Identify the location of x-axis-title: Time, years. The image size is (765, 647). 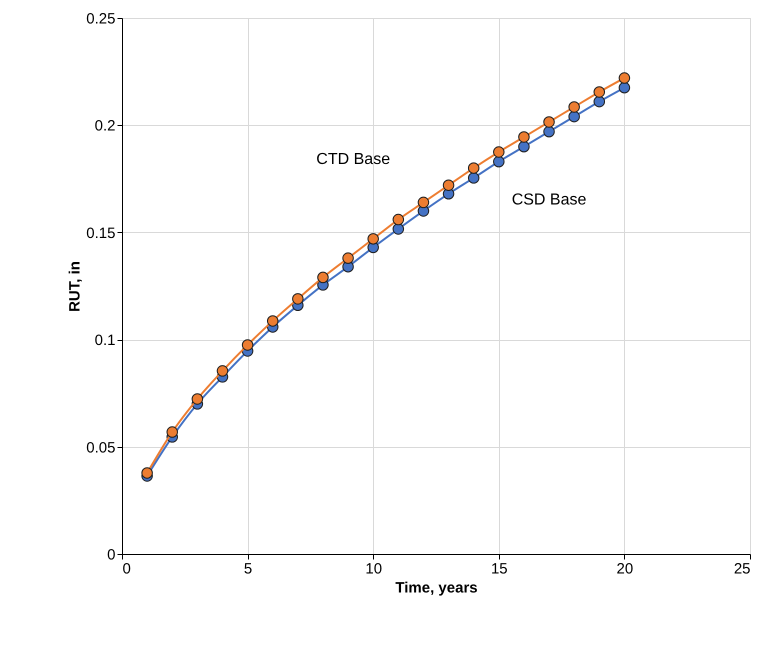
(436, 588).